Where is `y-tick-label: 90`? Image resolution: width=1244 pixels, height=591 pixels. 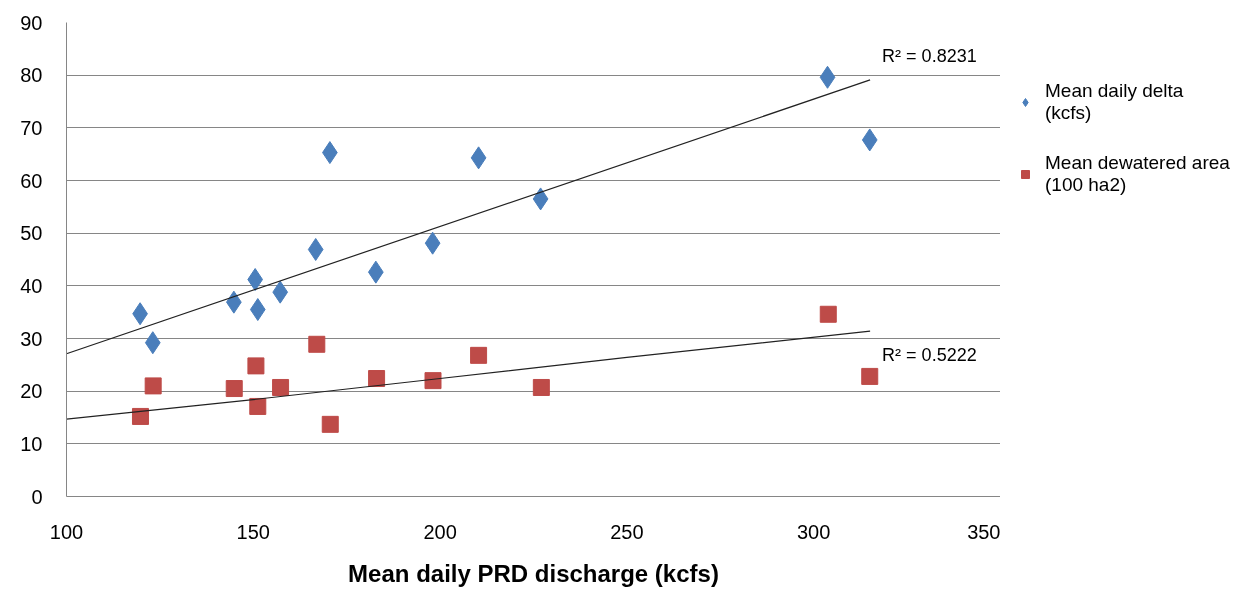
y-tick-label: 90 is located at coordinates (31, 22).